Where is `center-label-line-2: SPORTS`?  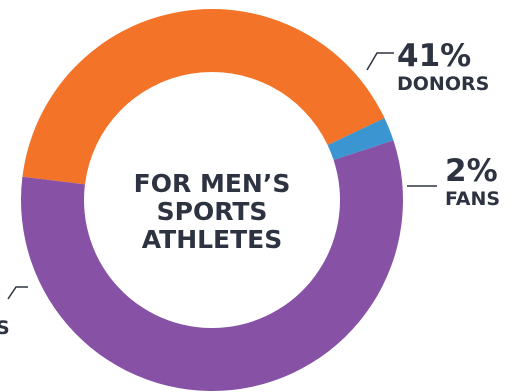 center-label-line-2: SPORTS is located at coordinates (212, 211).